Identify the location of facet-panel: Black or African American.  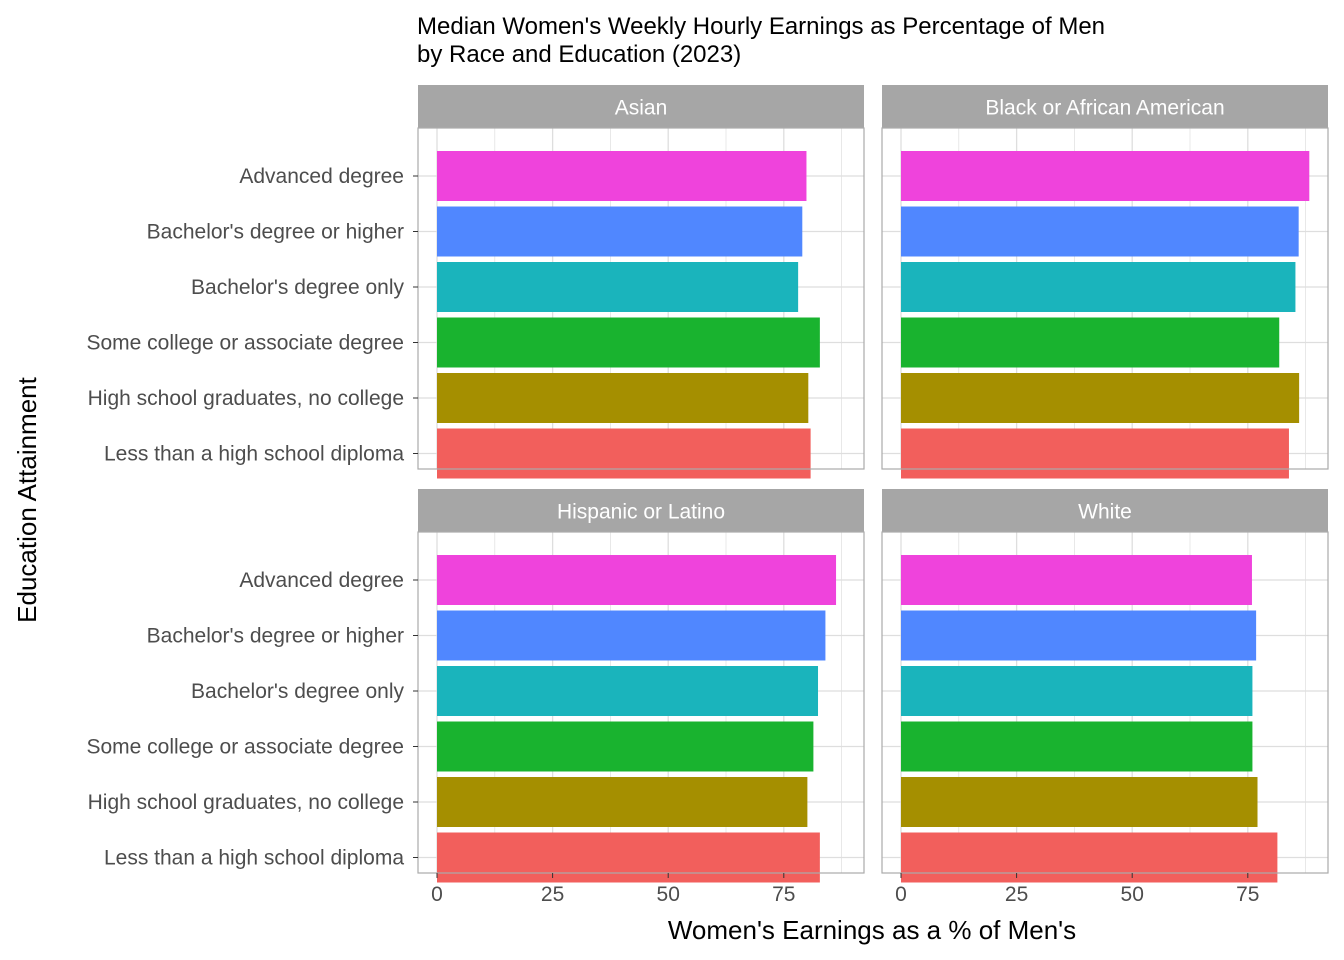
(1105, 282).